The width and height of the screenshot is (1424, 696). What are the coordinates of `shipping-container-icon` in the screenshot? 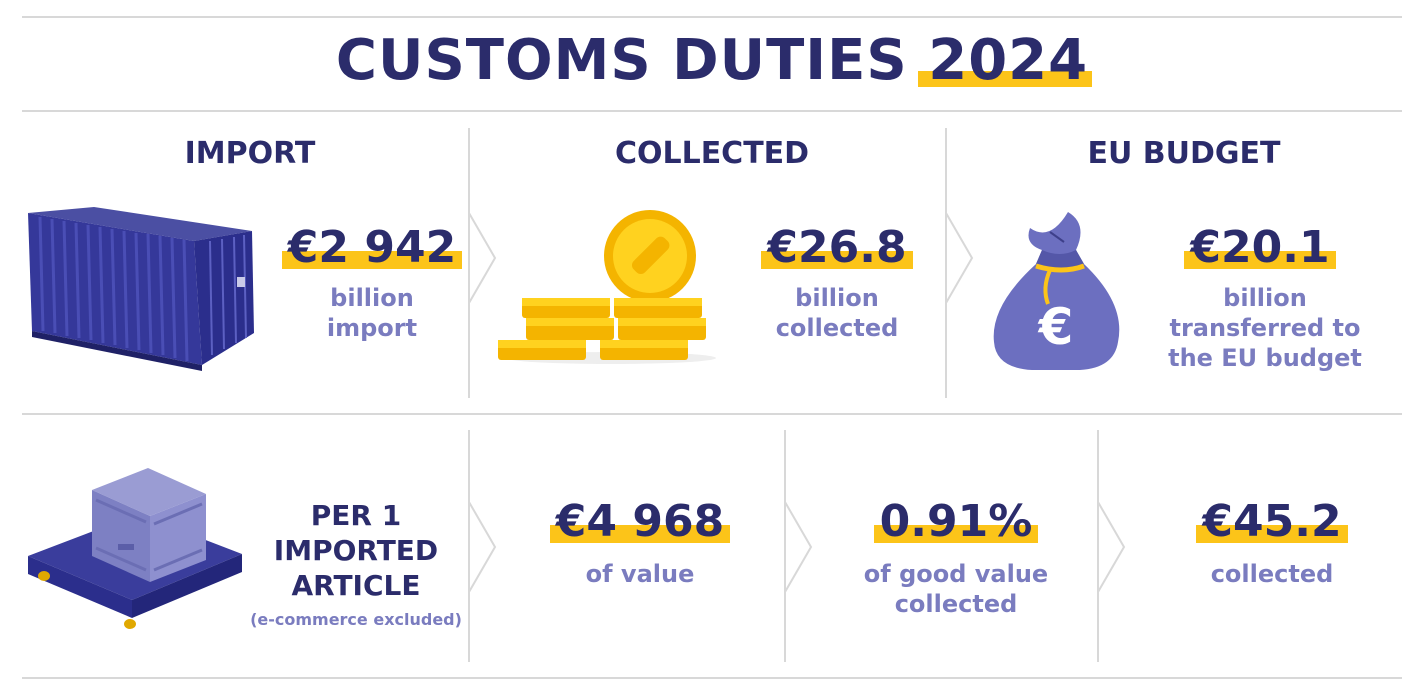 It's located at (141, 289).